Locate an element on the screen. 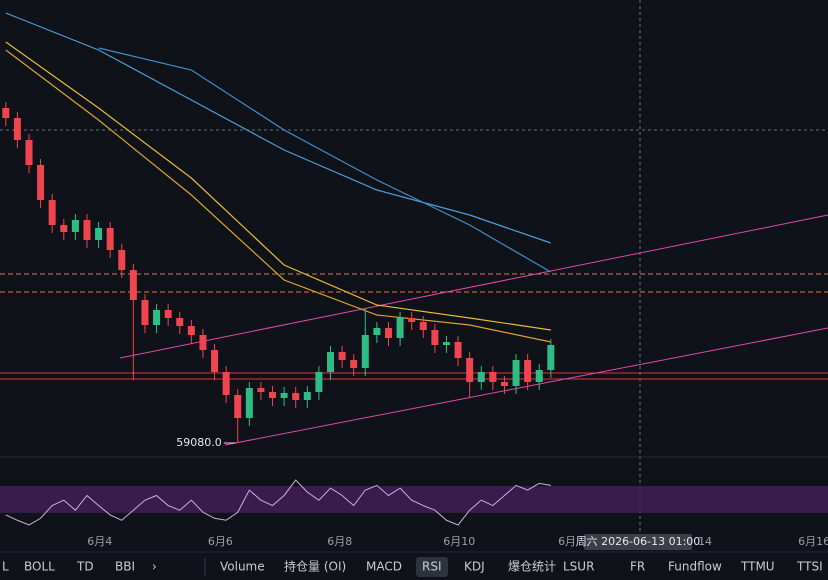 The width and height of the screenshot is (828, 580). toolbar-tab: BBI is located at coordinates (125, 567).